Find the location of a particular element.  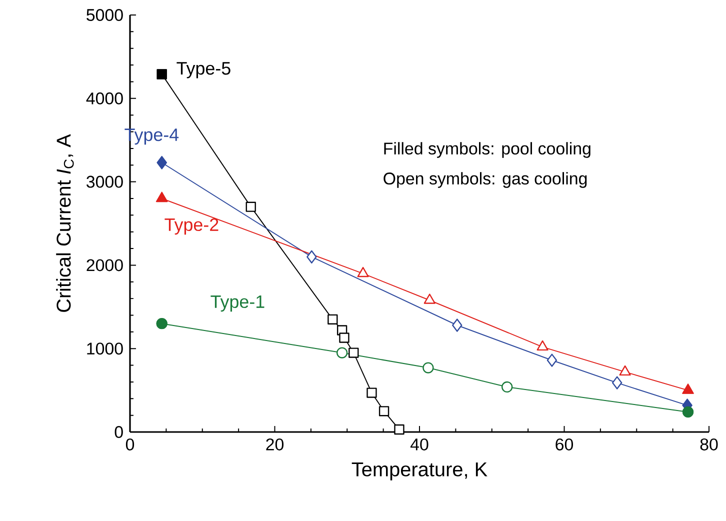

series-label: Type-2 is located at coordinates (191, 226).